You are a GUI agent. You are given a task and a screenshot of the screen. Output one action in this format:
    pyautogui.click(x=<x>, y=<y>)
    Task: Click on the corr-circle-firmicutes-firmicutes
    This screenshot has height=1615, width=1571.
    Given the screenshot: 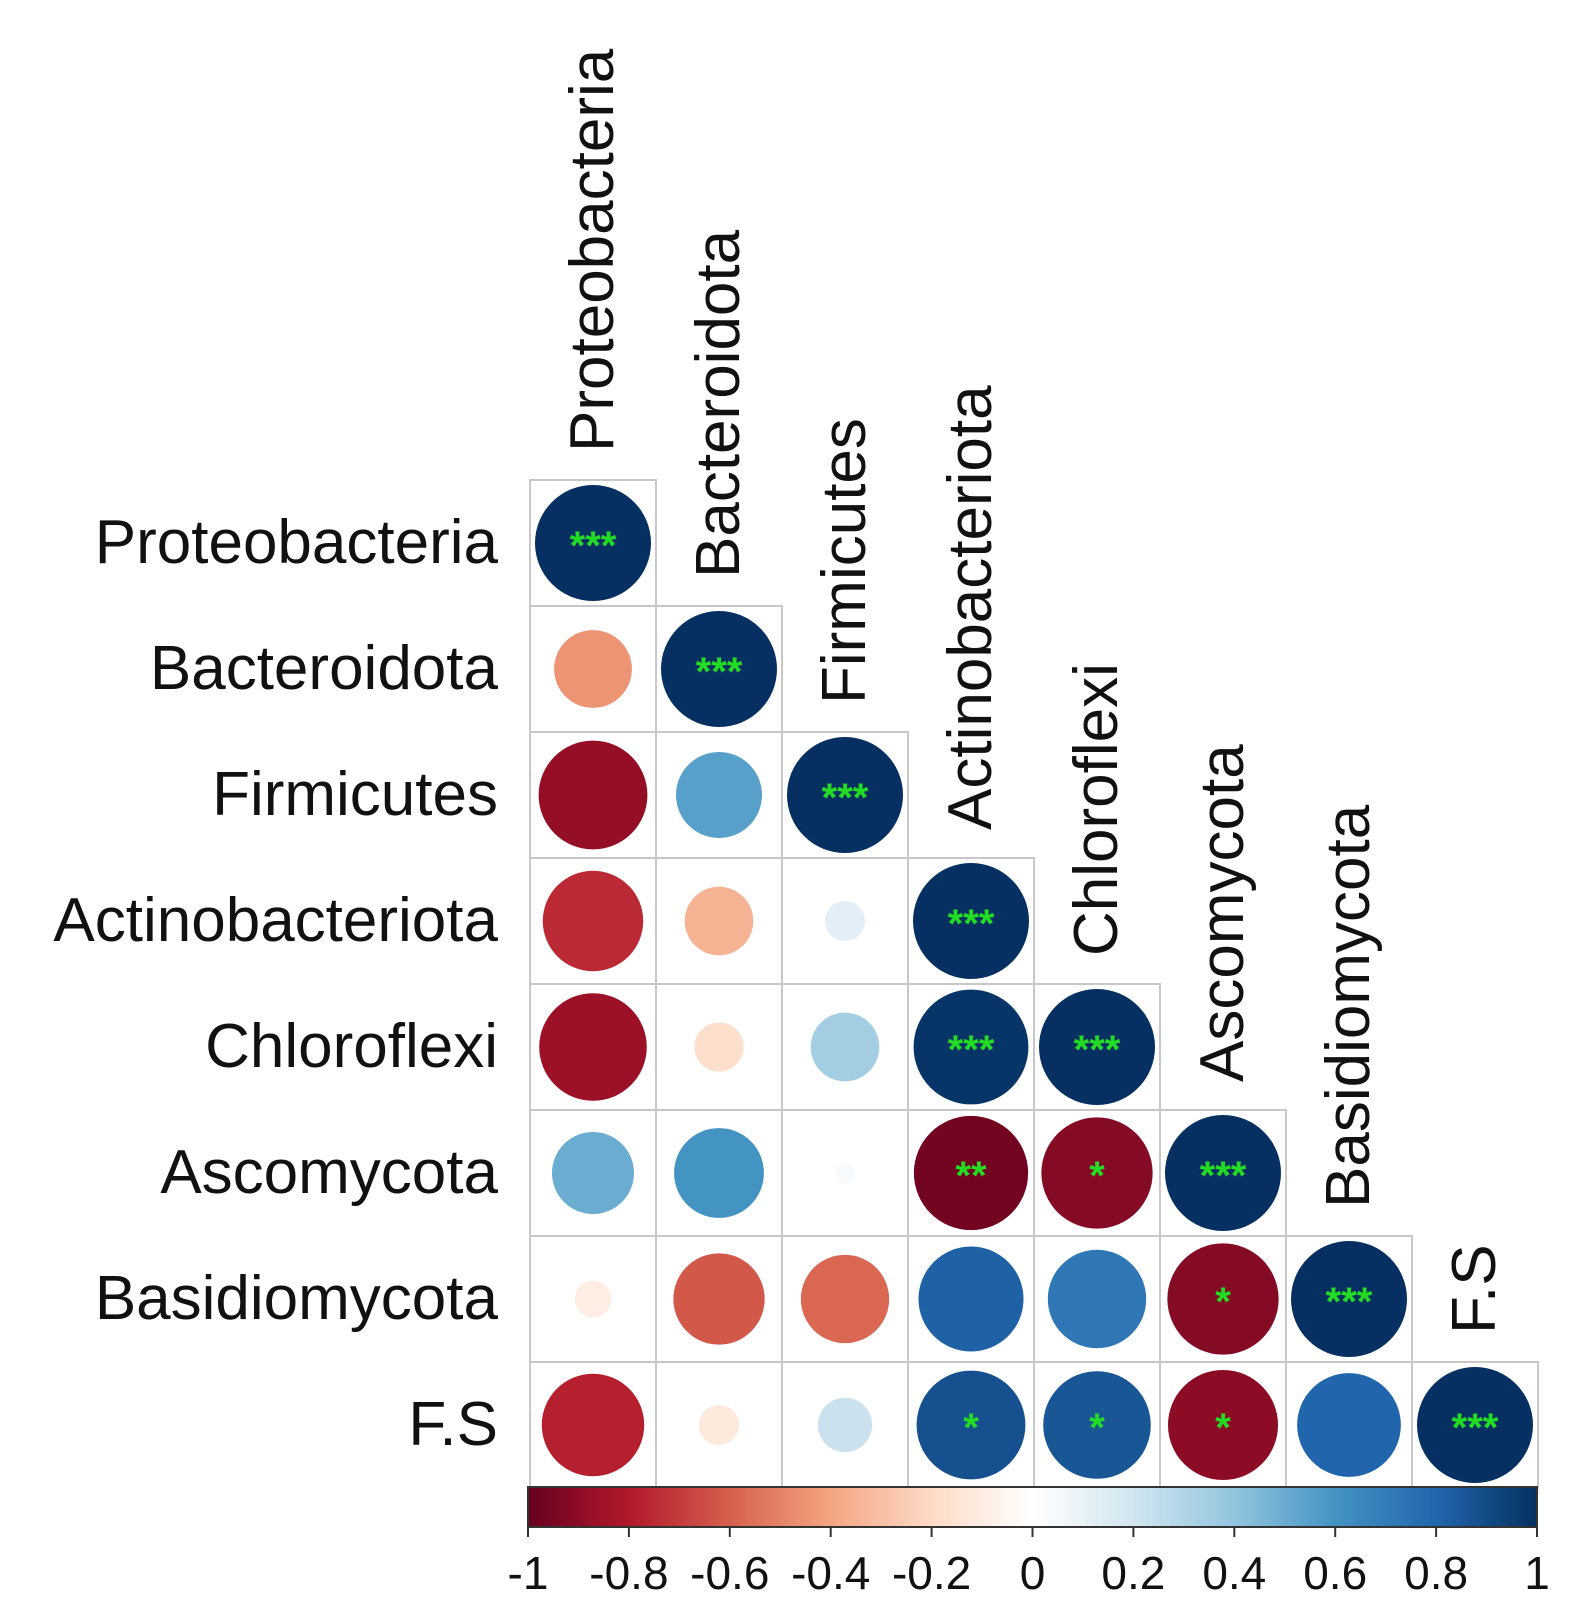 What is the action you would take?
    pyautogui.click(x=845, y=795)
    